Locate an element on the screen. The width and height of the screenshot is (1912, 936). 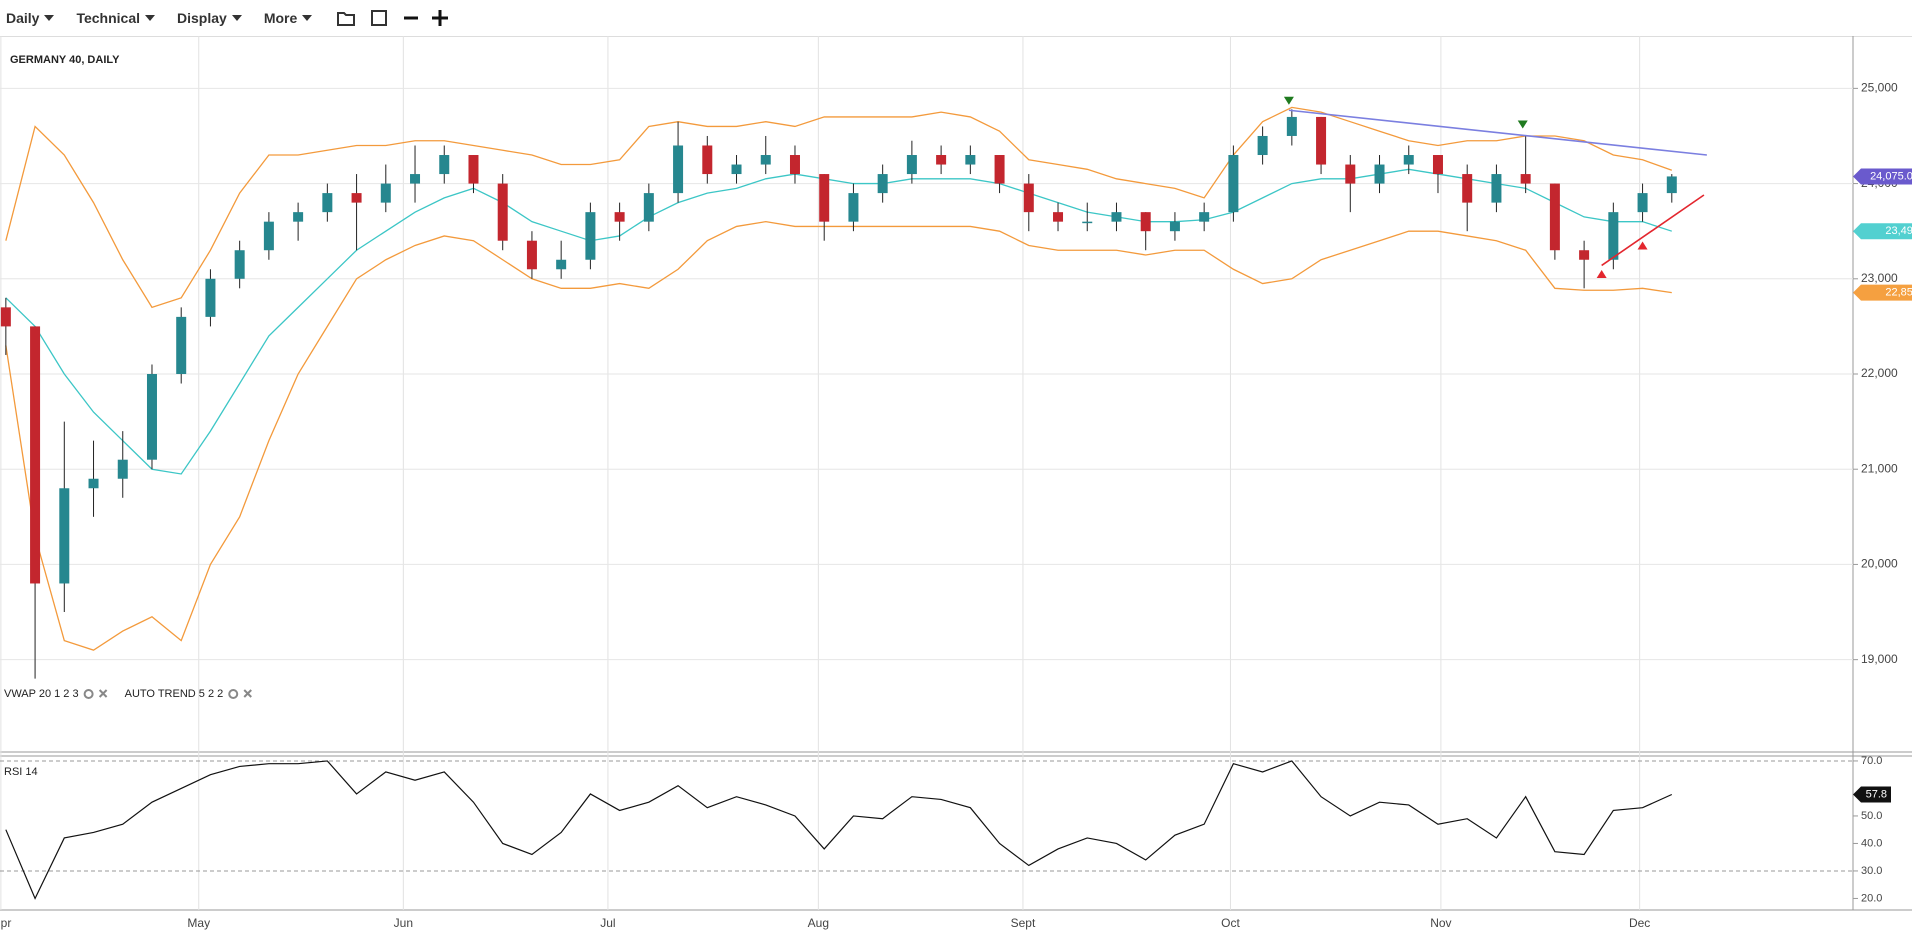
menu-label: Daily is located at coordinates (23, 18).